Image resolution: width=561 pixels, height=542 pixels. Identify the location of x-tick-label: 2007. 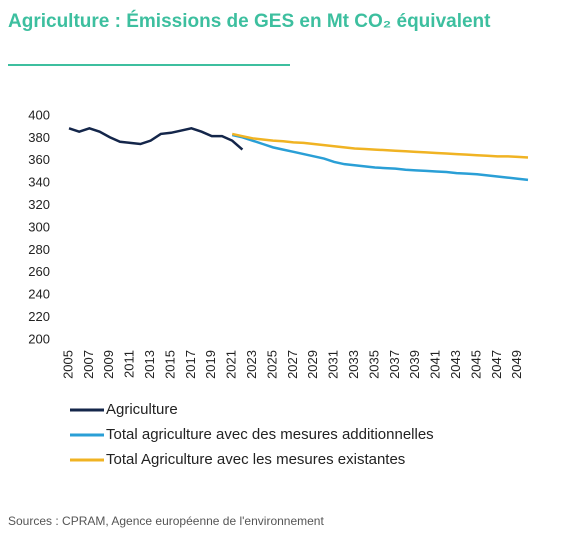
(88, 364).